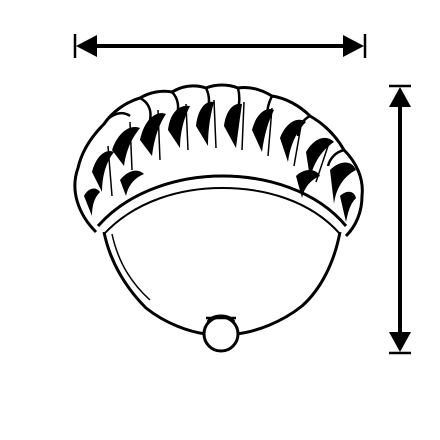  I want to click on width-arrow-right-head, so click(353, 46).